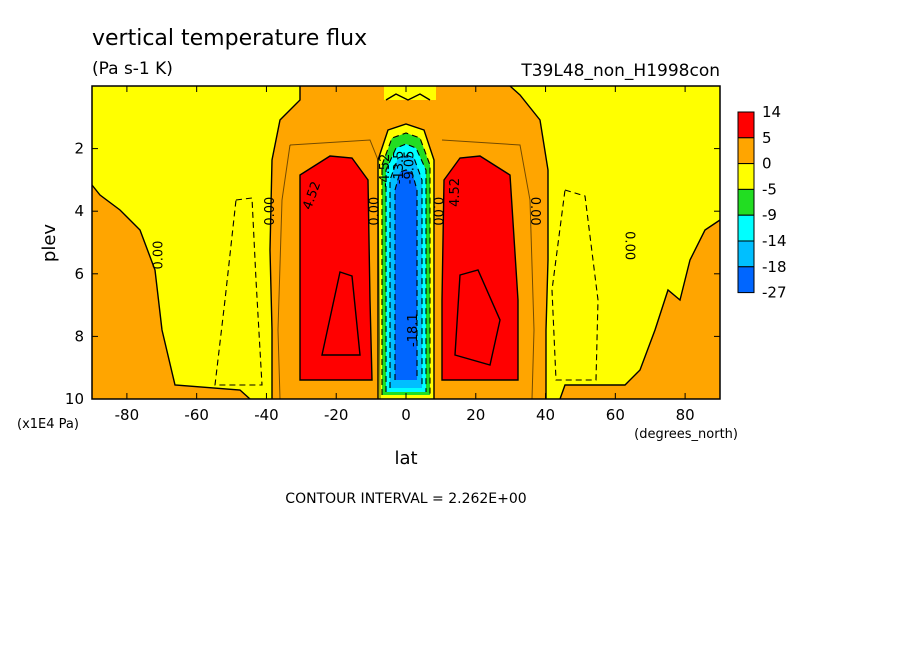 The height and width of the screenshot is (659, 904). What do you see at coordinates (406, 415) in the screenshot?
I see `x-tick-label: 0` at bounding box center [406, 415].